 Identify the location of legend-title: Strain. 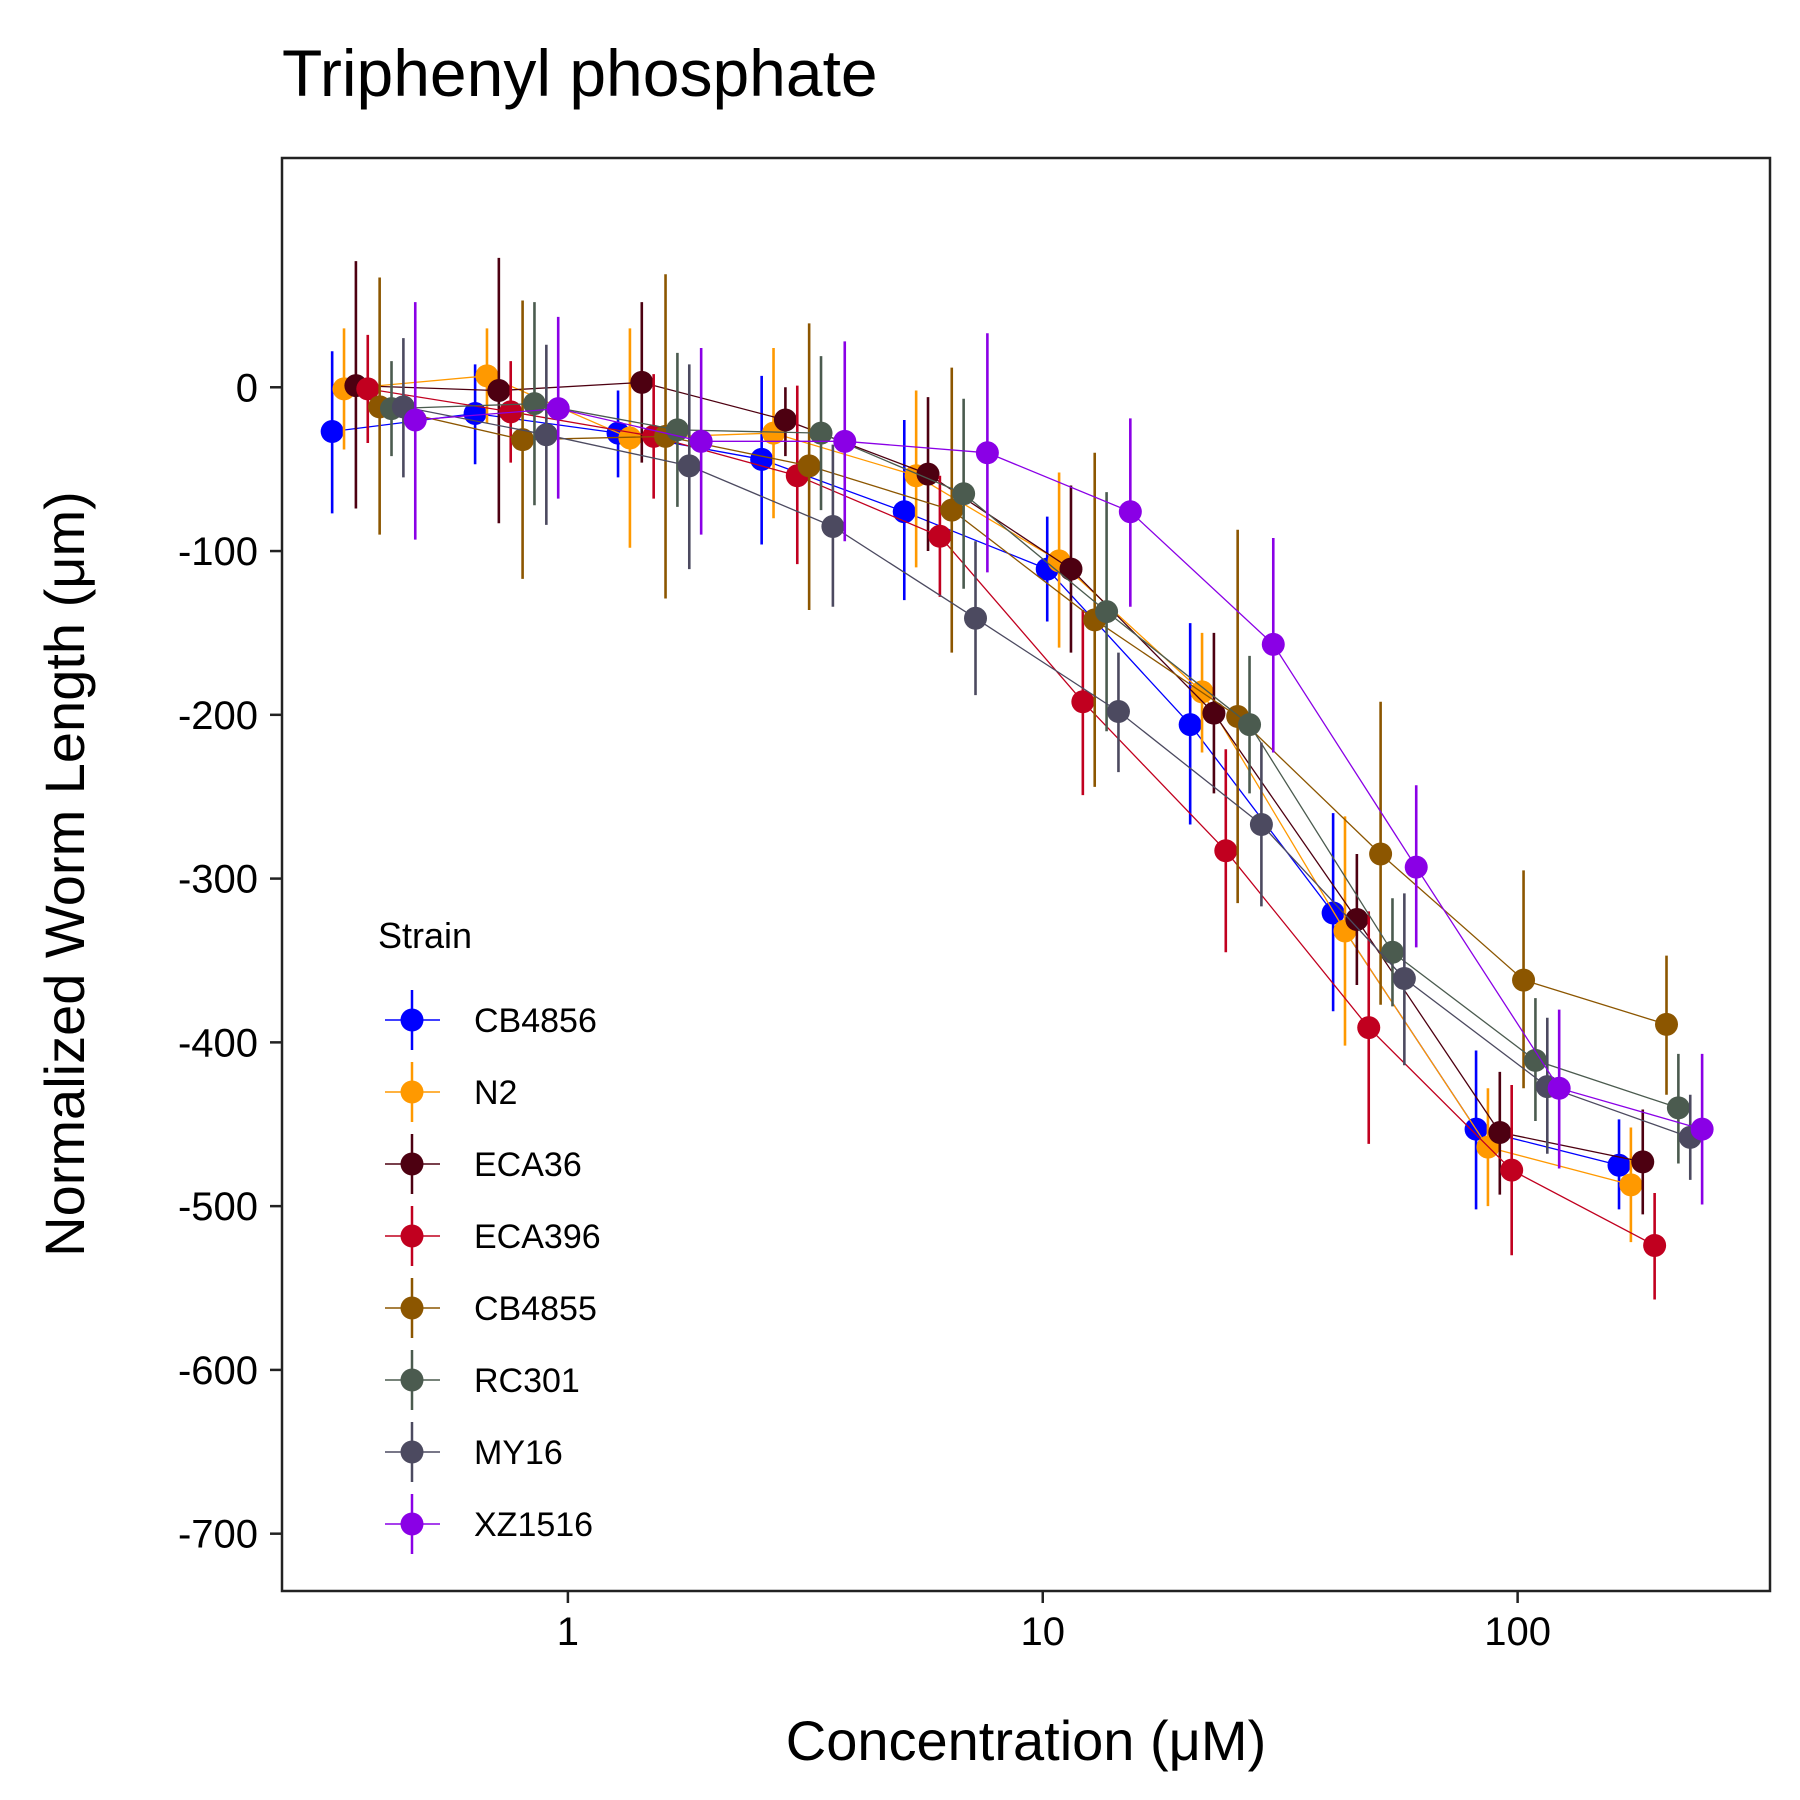
(425, 935).